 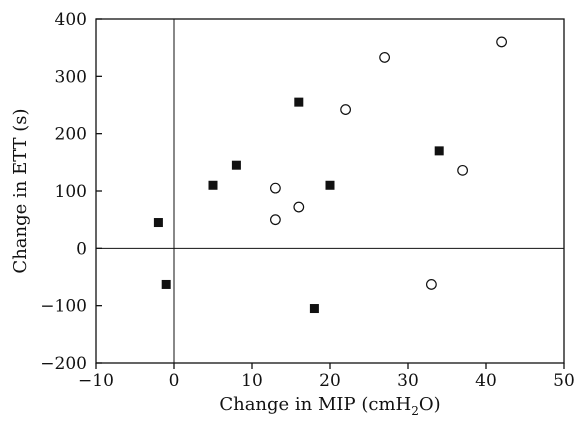 What do you see at coordinates (252, 381) in the screenshot?
I see `x-tick-label: 10` at bounding box center [252, 381].